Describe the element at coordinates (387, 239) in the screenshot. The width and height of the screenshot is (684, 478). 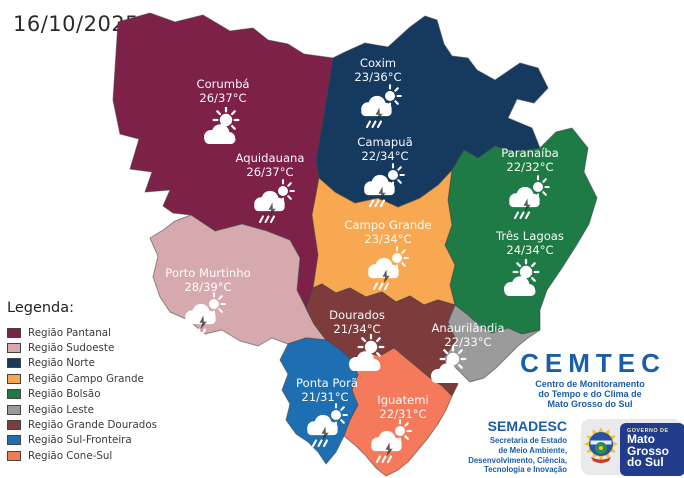
I see `svg-text: 23/34°C` at that location.